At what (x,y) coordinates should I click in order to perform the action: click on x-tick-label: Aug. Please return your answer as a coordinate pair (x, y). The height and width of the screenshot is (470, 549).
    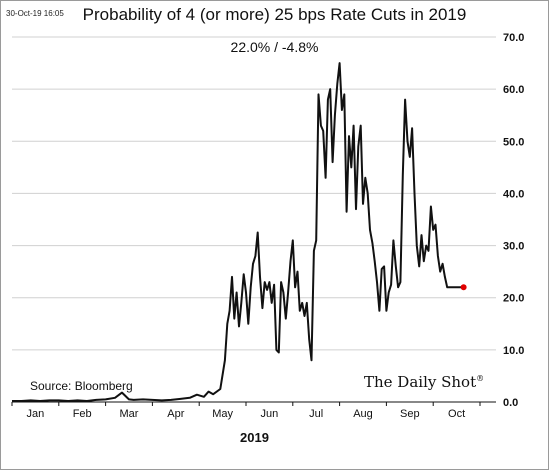
    Looking at the image, I should click on (363, 414).